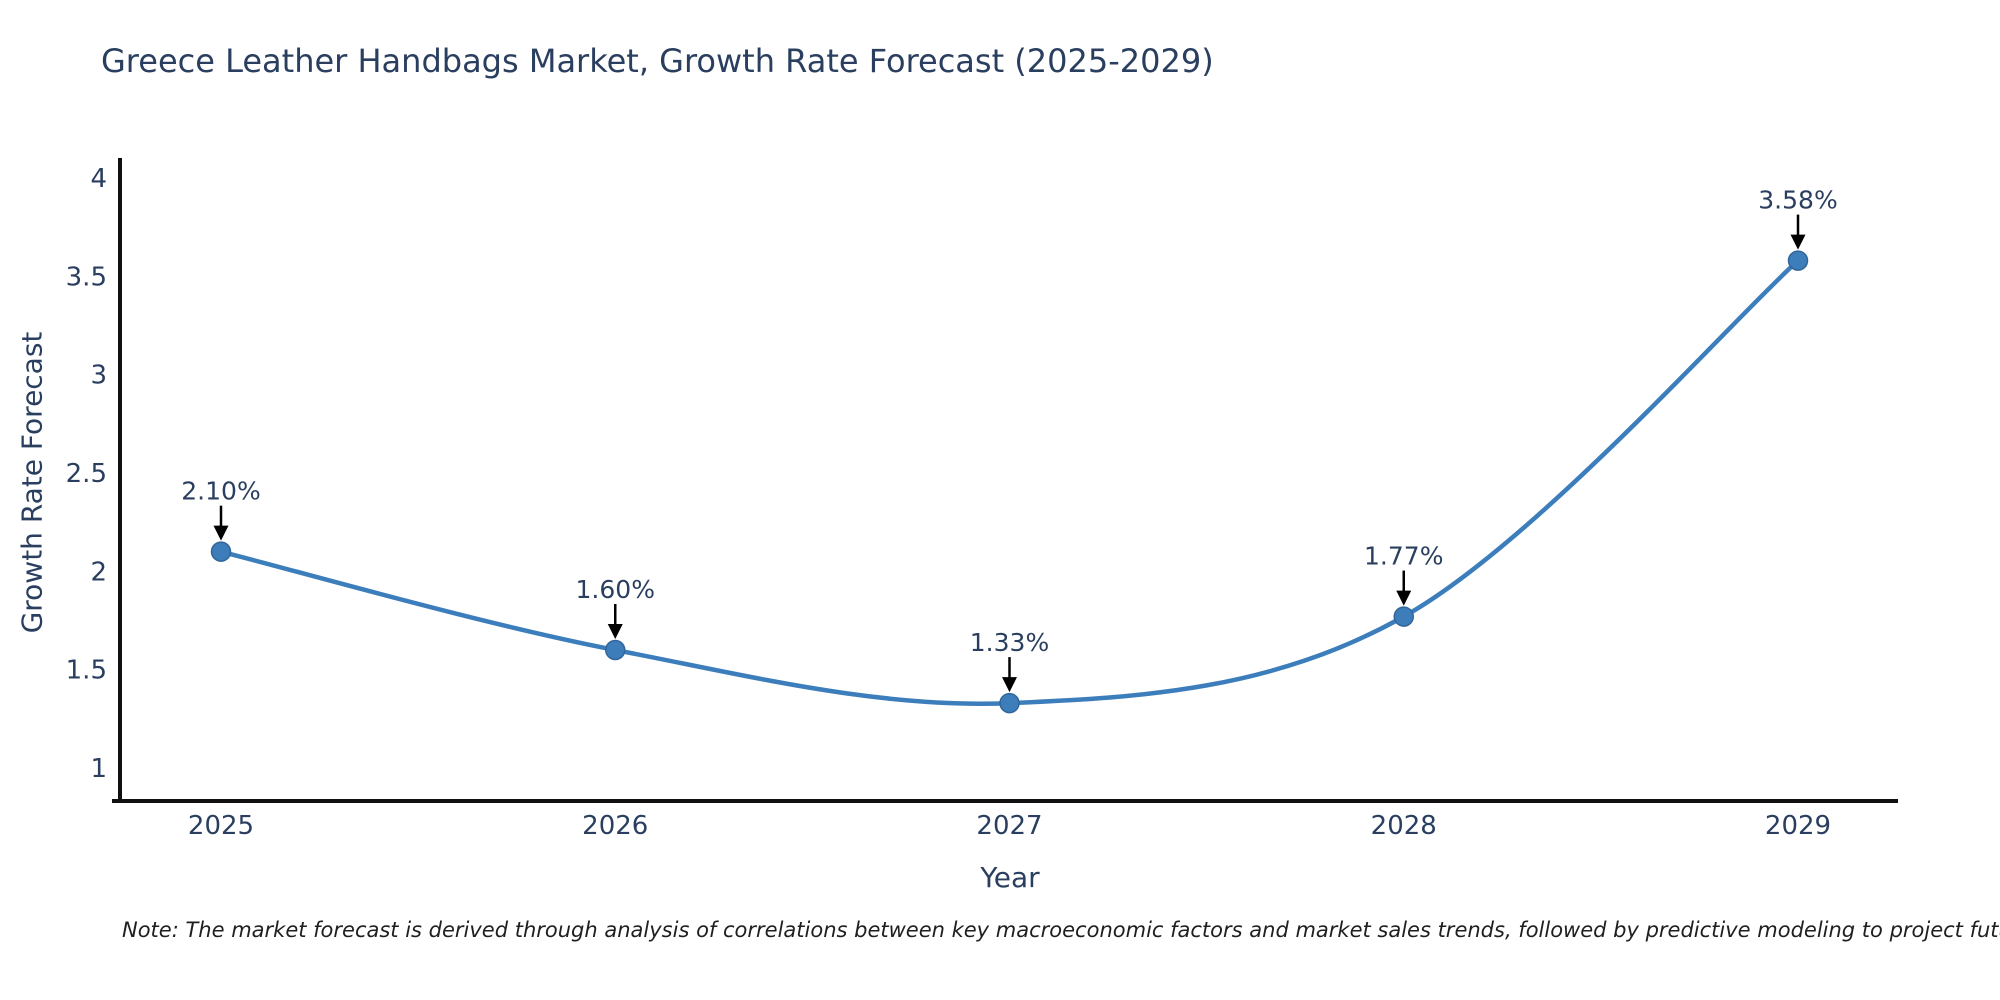 The height and width of the screenshot is (1000, 2000). Describe the element at coordinates (1009, 826) in the screenshot. I see `x-tick-label: 2027` at that location.